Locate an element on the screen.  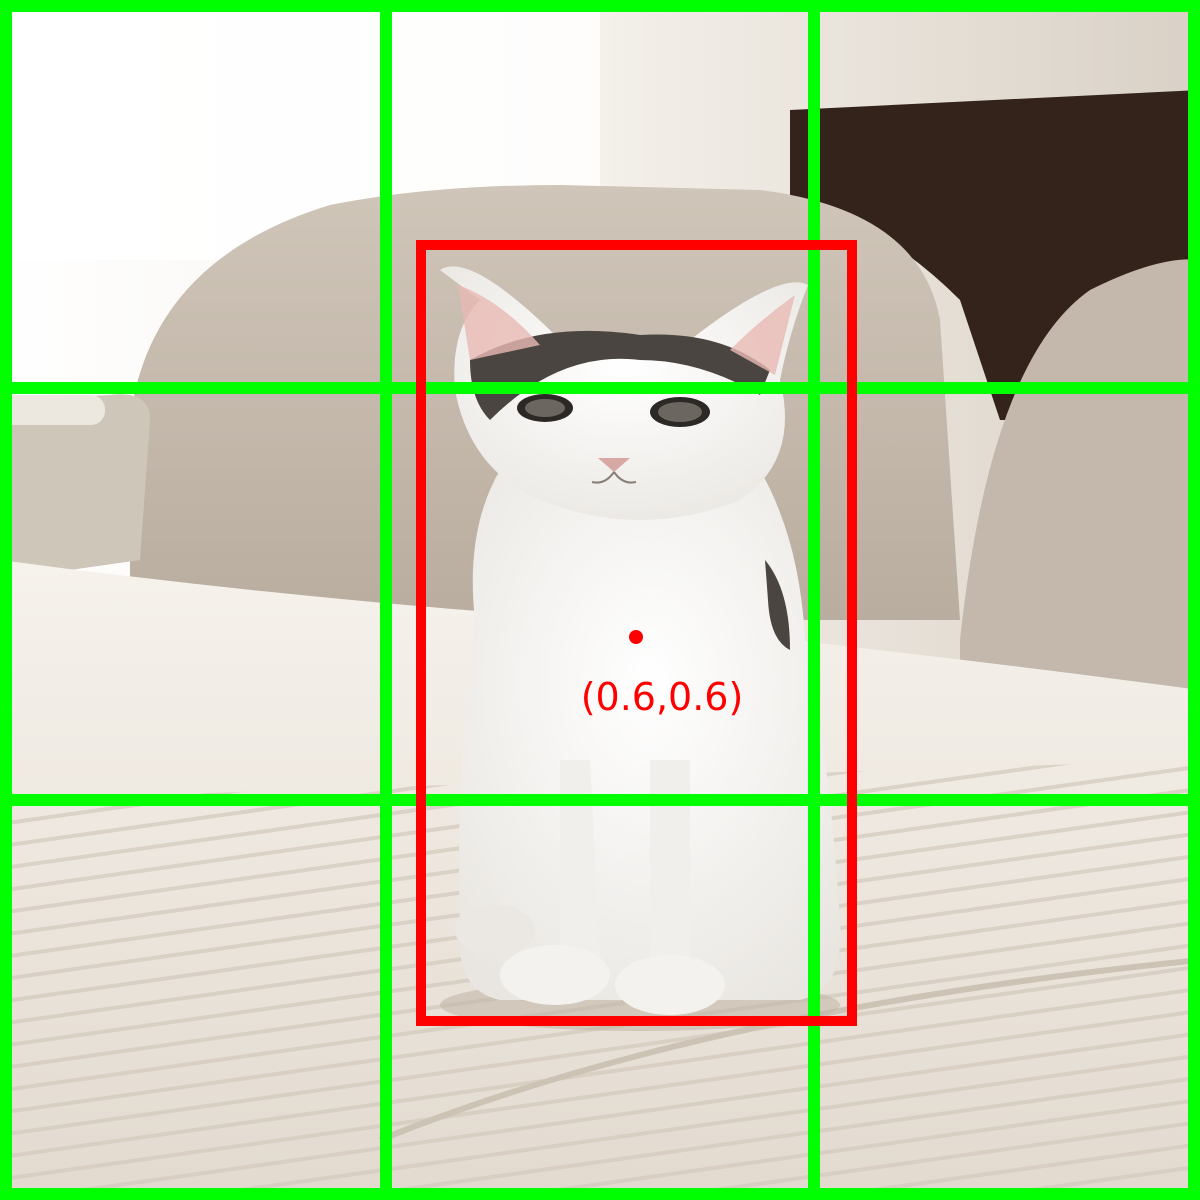
cat-right-ear-inner is located at coordinates (762, 335).